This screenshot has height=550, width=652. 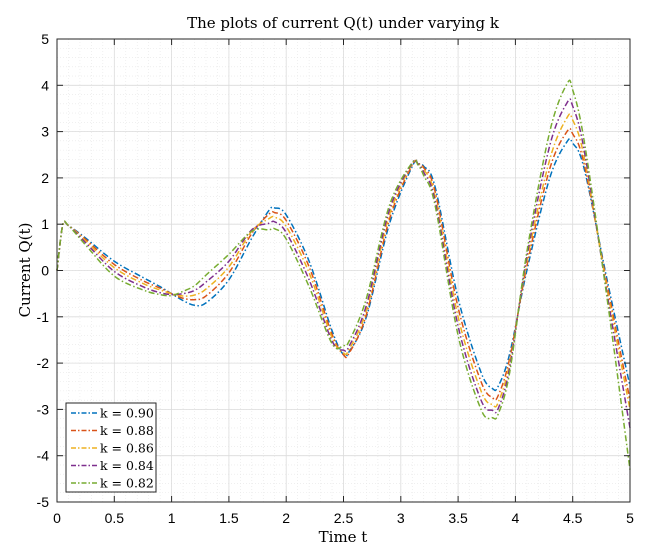 I want to click on y-tick-label: 3, so click(x=45, y=132).